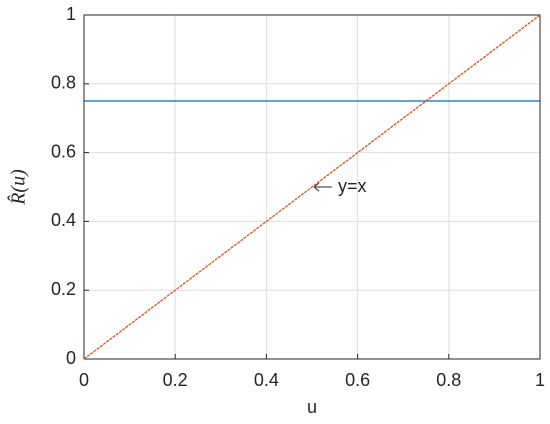  I want to click on y-axis-label: R̂(u), so click(17, 187).